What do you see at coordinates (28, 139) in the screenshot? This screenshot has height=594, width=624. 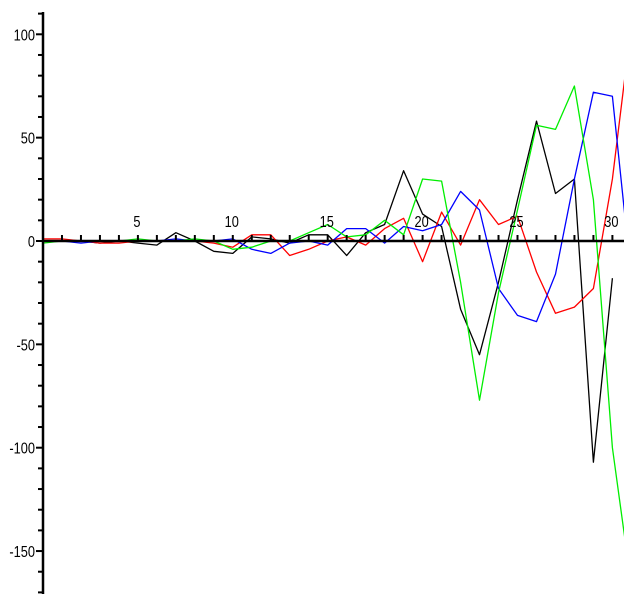 I see `y-tick-label: 50` at bounding box center [28, 139].